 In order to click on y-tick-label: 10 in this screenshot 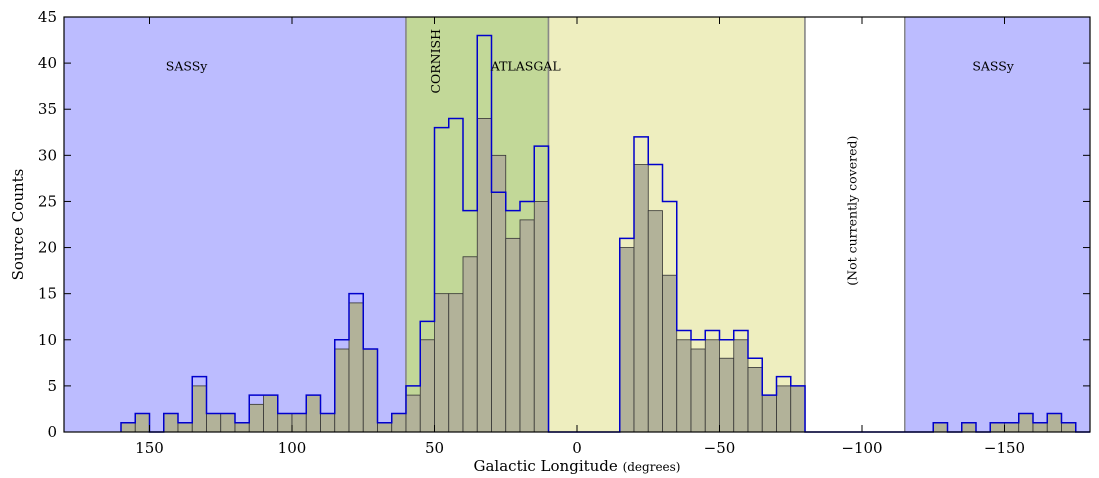, I will do `click(47, 340)`.